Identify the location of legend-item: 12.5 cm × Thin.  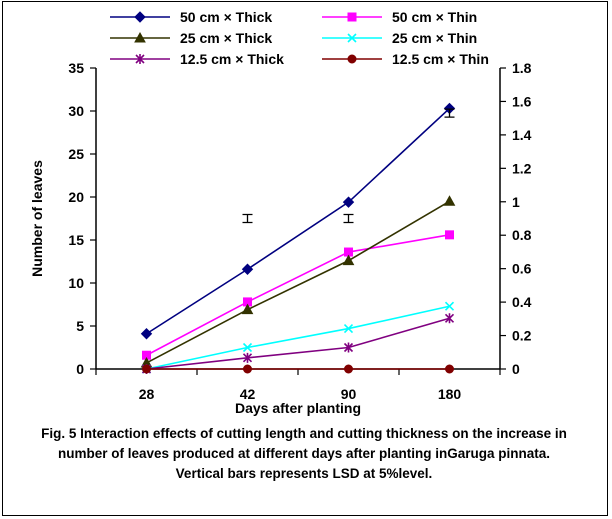
(405, 59).